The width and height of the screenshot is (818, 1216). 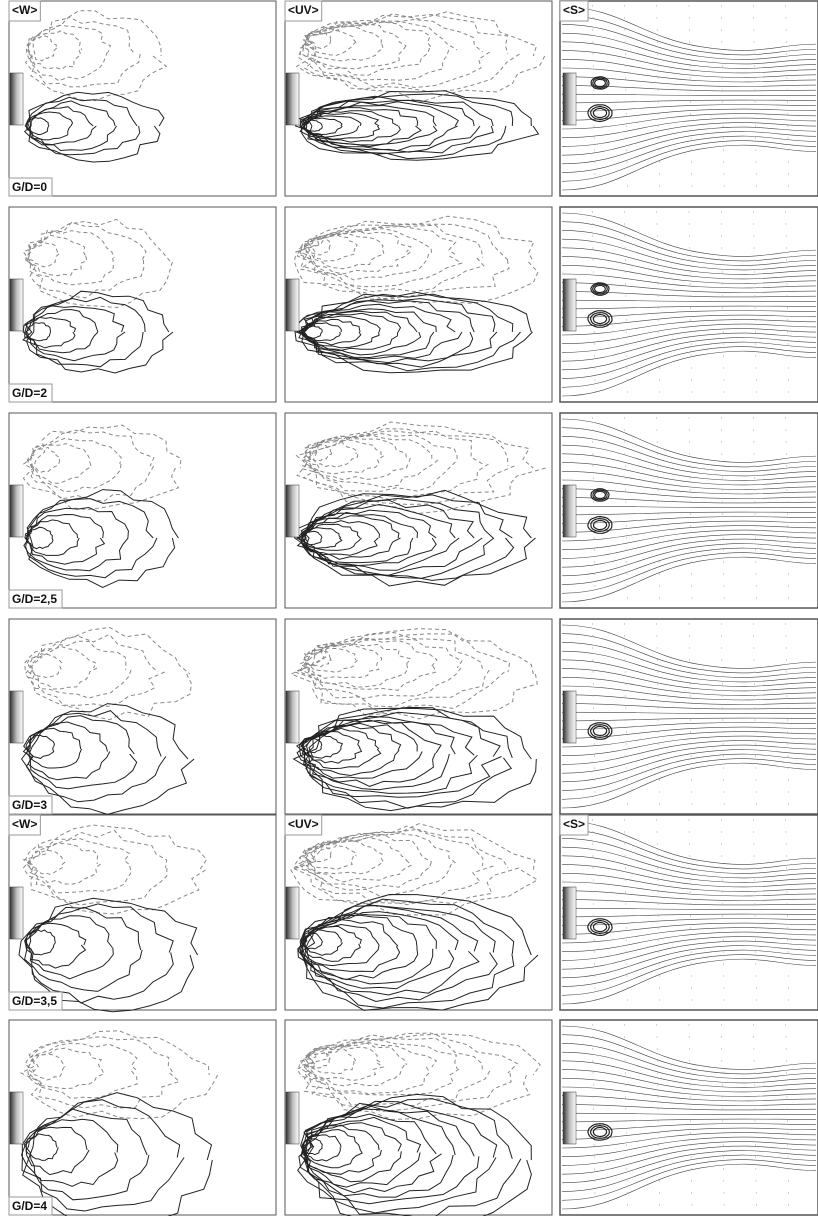 What do you see at coordinates (29, 805) in the screenshot?
I see `gd-label: G/D=3` at bounding box center [29, 805].